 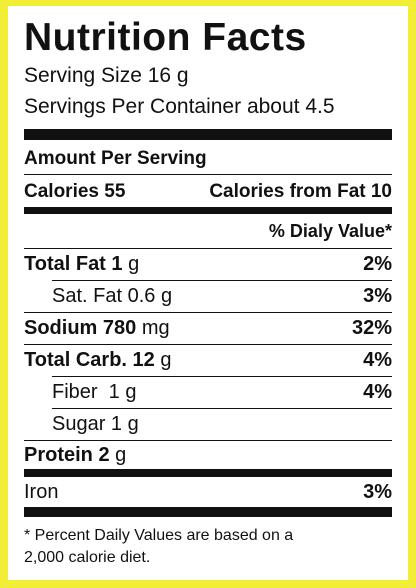 What do you see at coordinates (159, 535) in the screenshot?
I see `footnote: * Percent Daily Values are based on a` at bounding box center [159, 535].